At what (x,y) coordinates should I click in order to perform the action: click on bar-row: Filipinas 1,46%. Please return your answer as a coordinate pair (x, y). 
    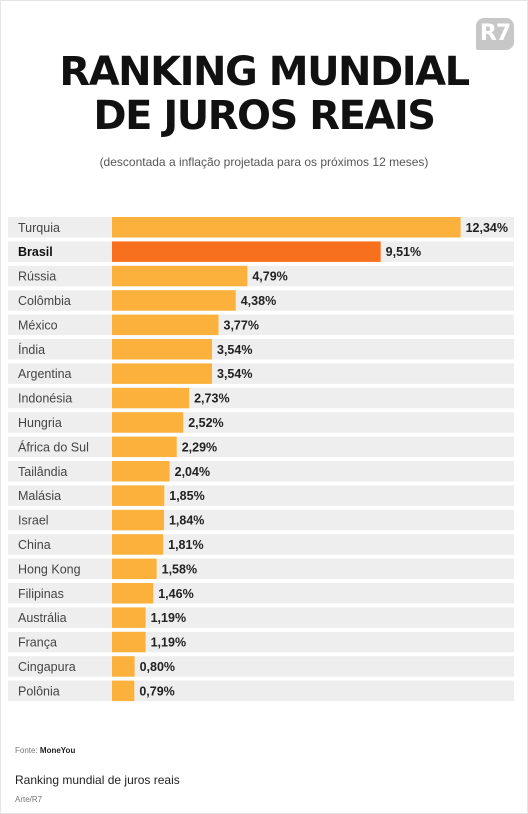
    Looking at the image, I should click on (261, 593).